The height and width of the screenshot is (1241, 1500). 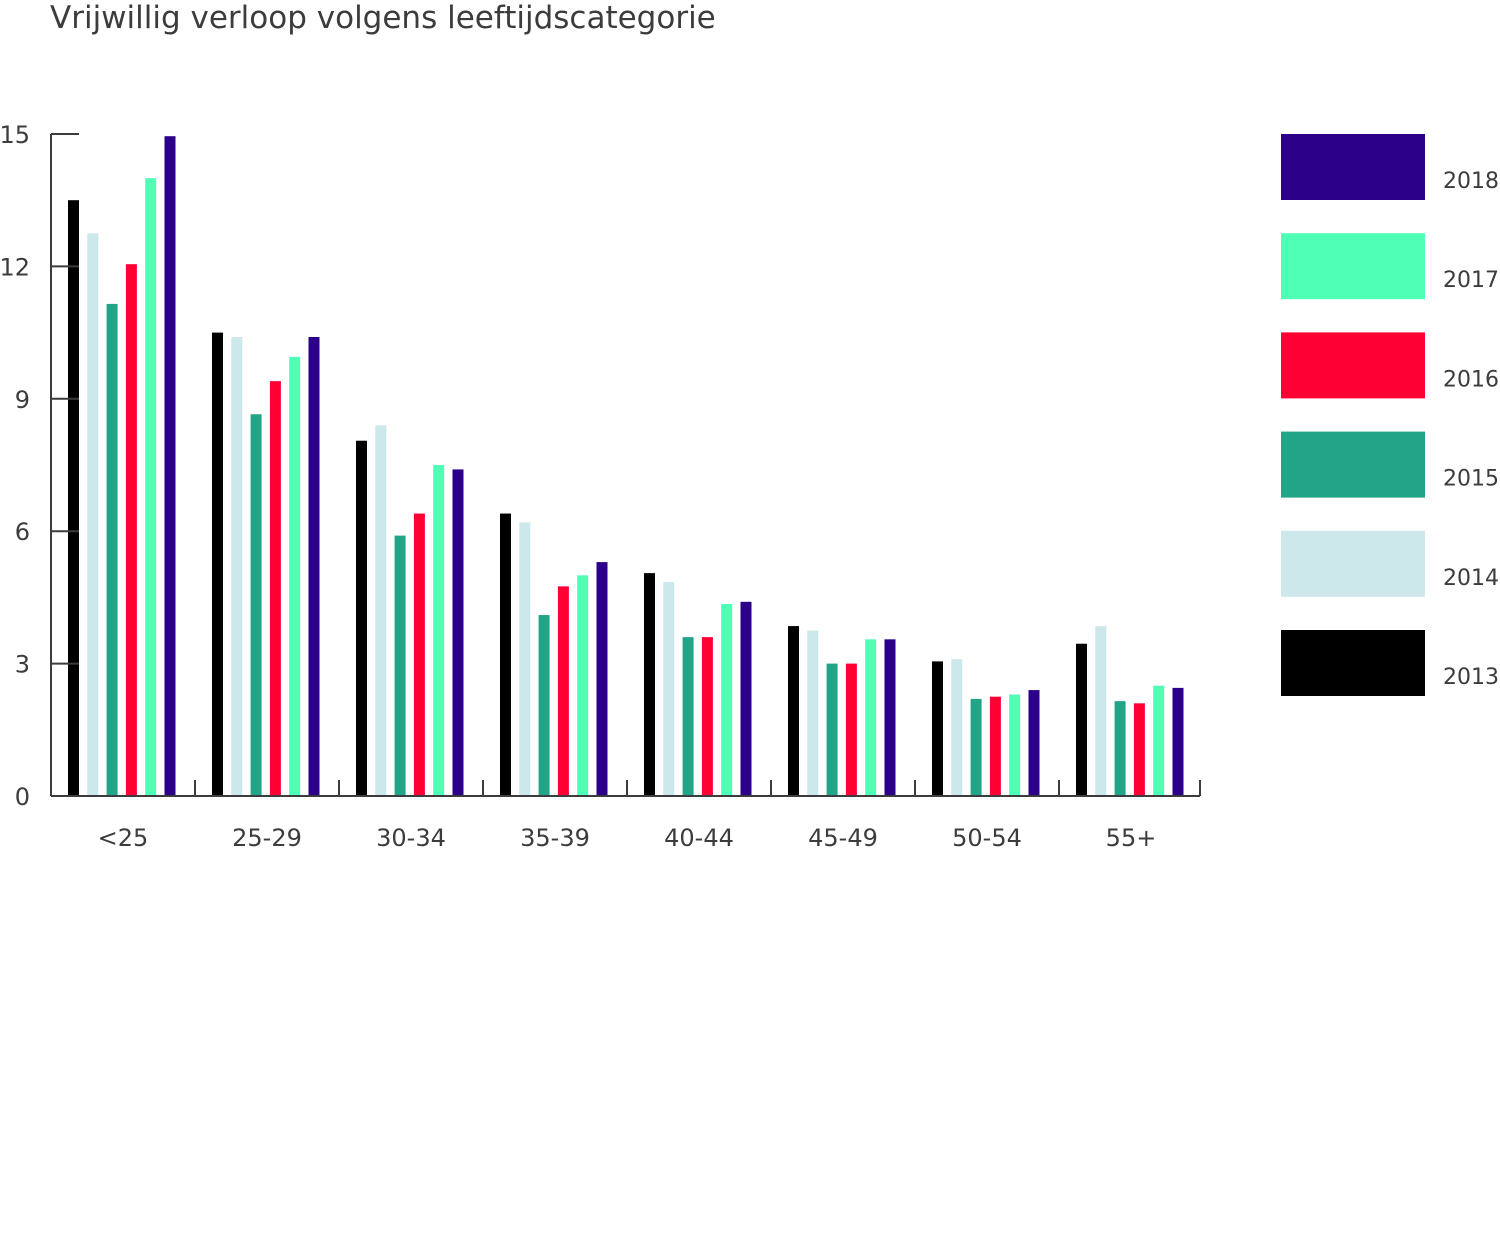 What do you see at coordinates (15, 135) in the screenshot?
I see `y-tick-label-15: 15` at bounding box center [15, 135].